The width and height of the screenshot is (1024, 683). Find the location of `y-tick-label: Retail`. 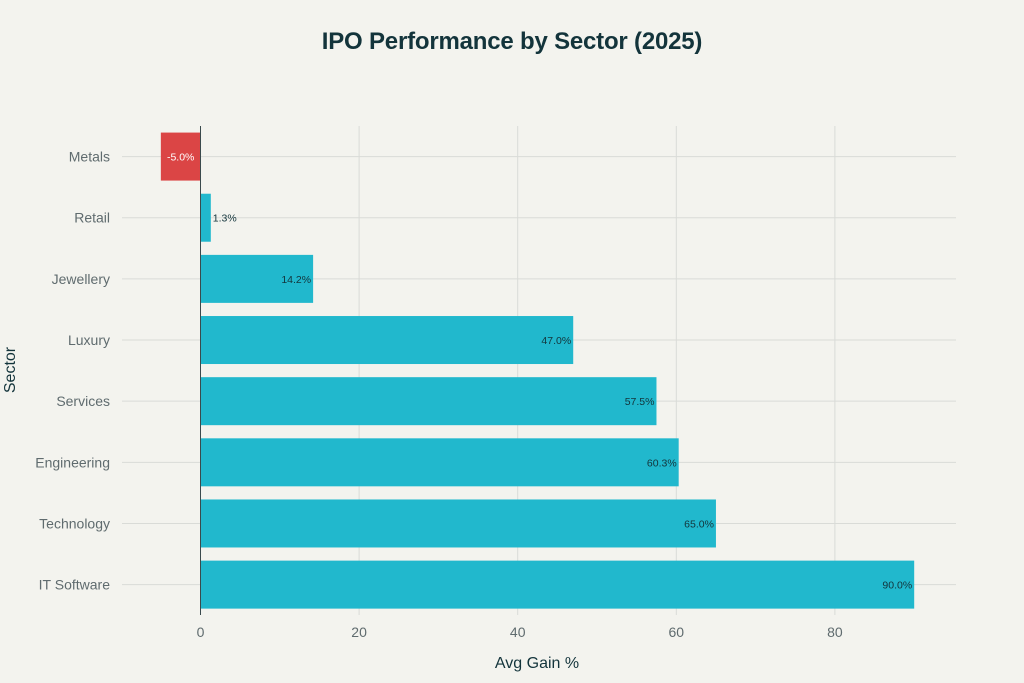

y-tick-label: Retail is located at coordinates (92, 218).